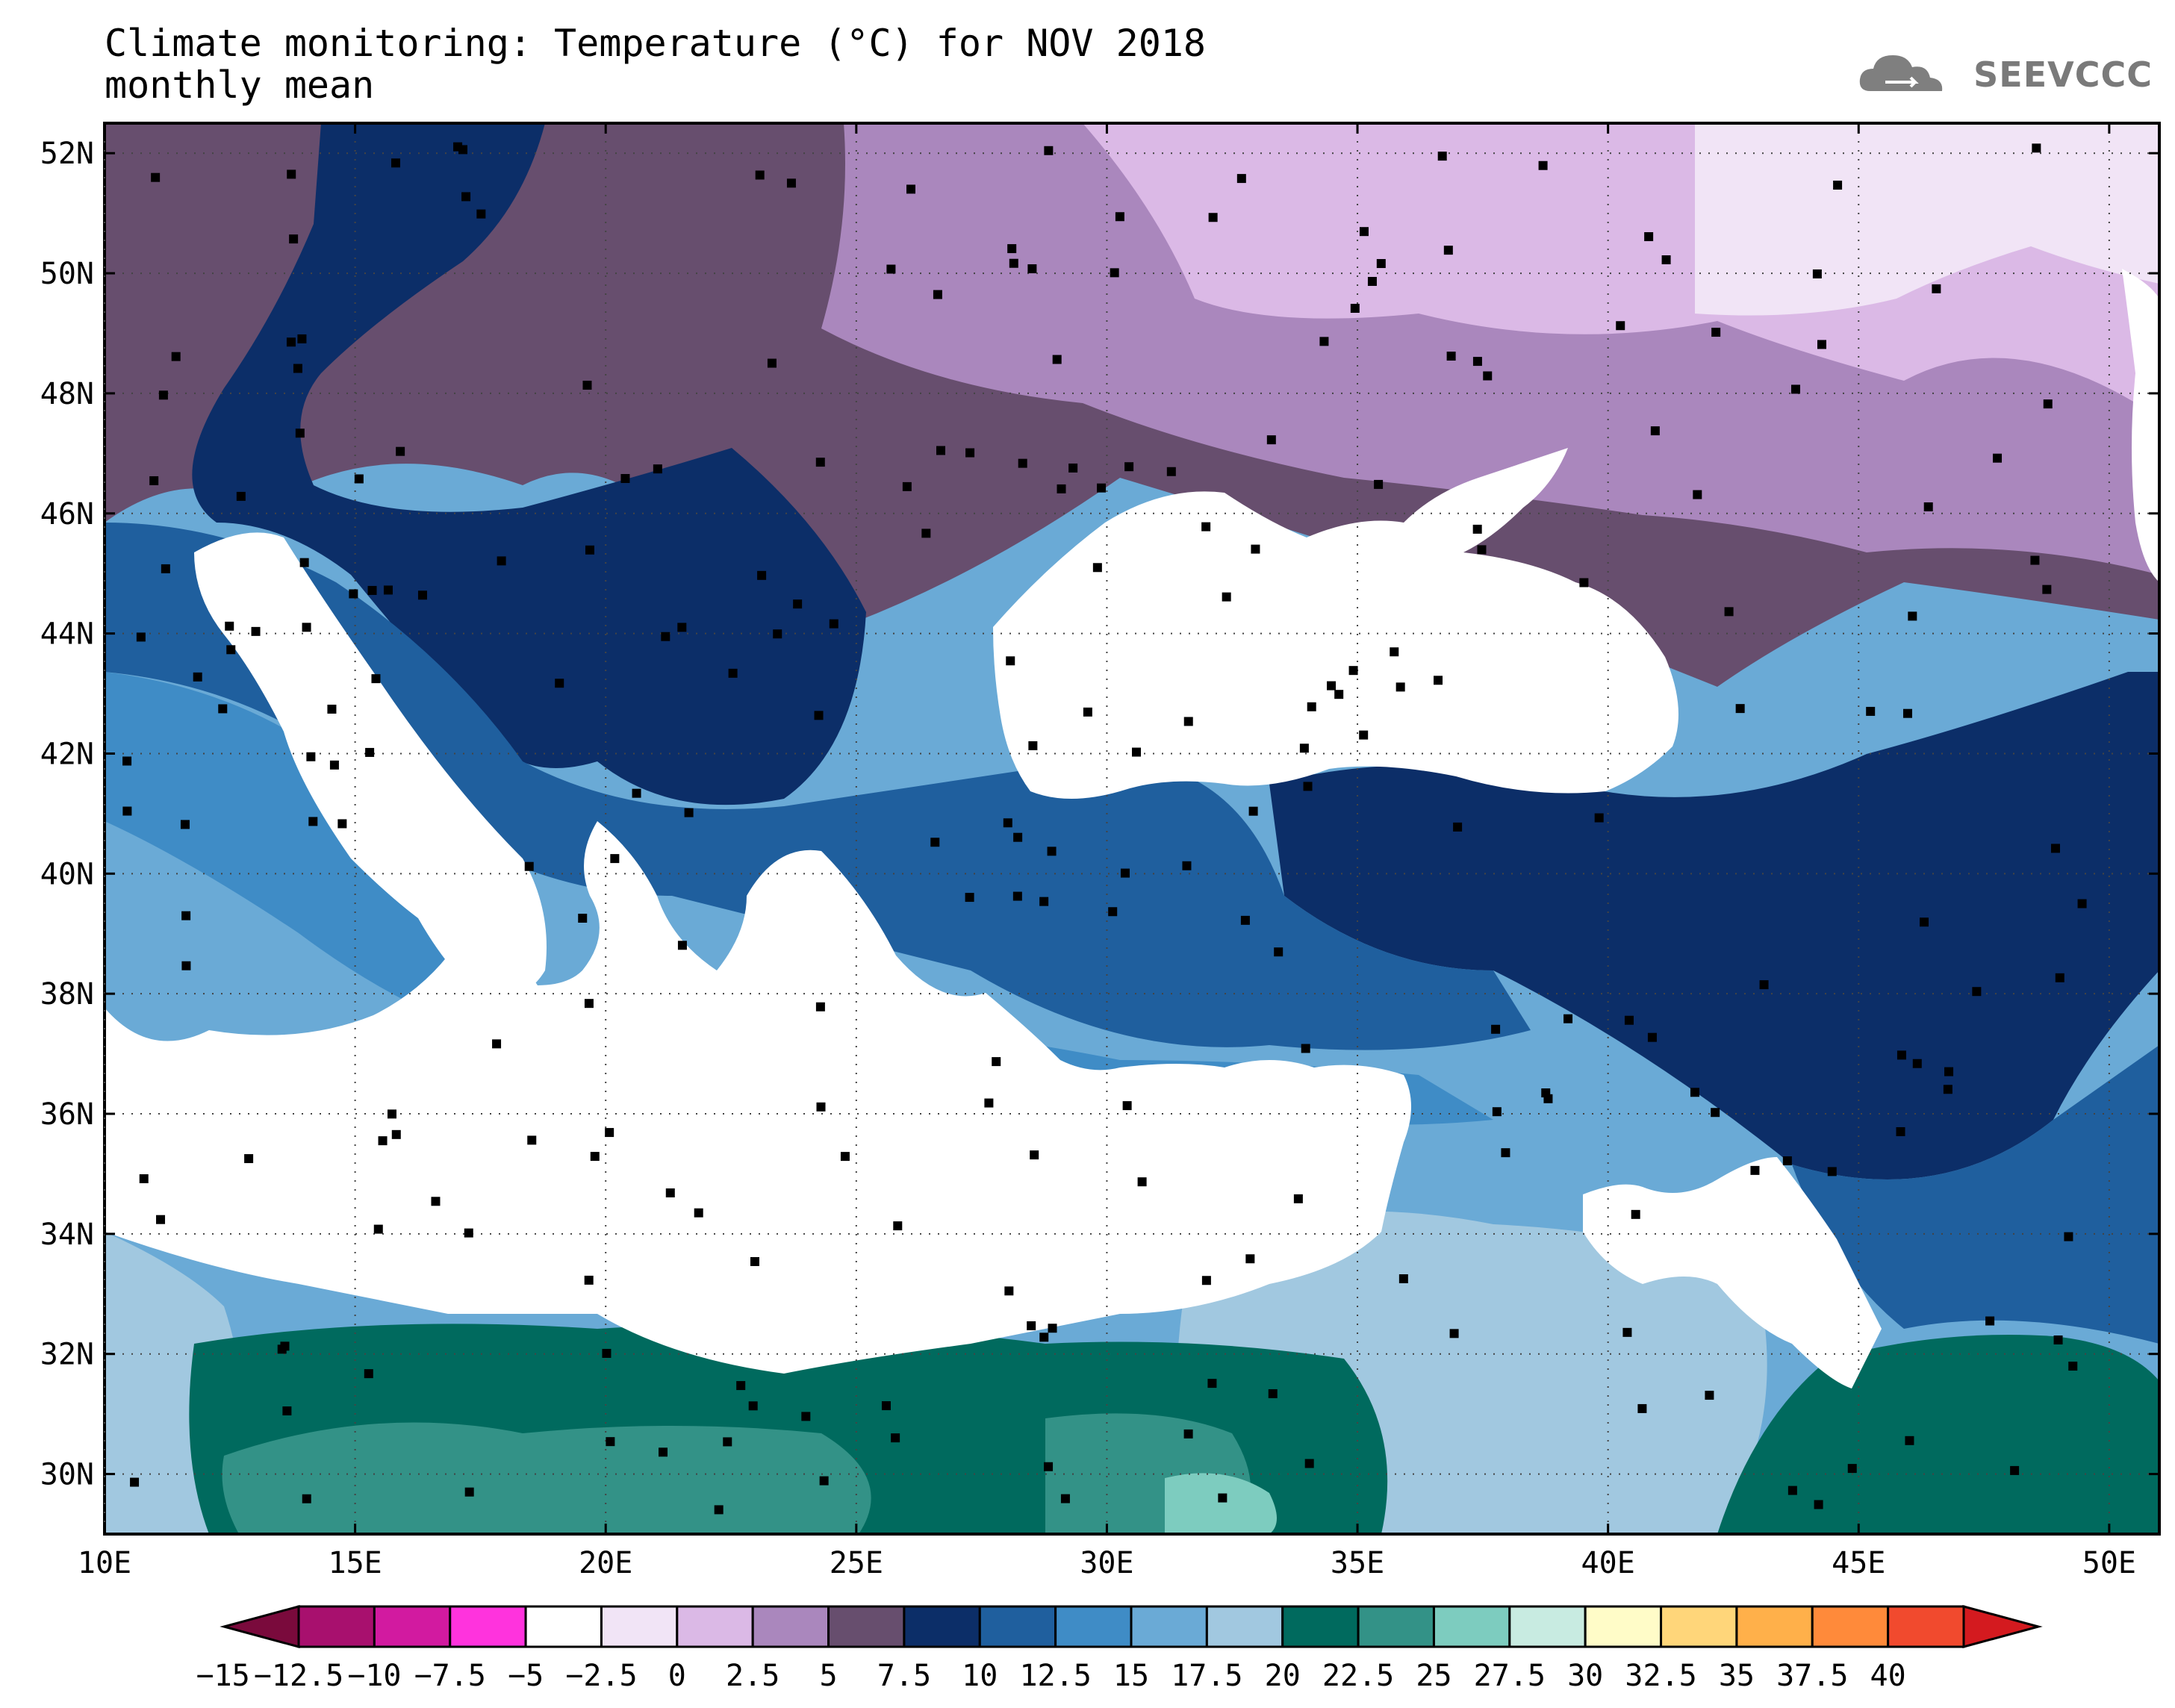 The image size is (2175, 1708). I want to click on colorbar-label: 2.5, so click(753, 1676).